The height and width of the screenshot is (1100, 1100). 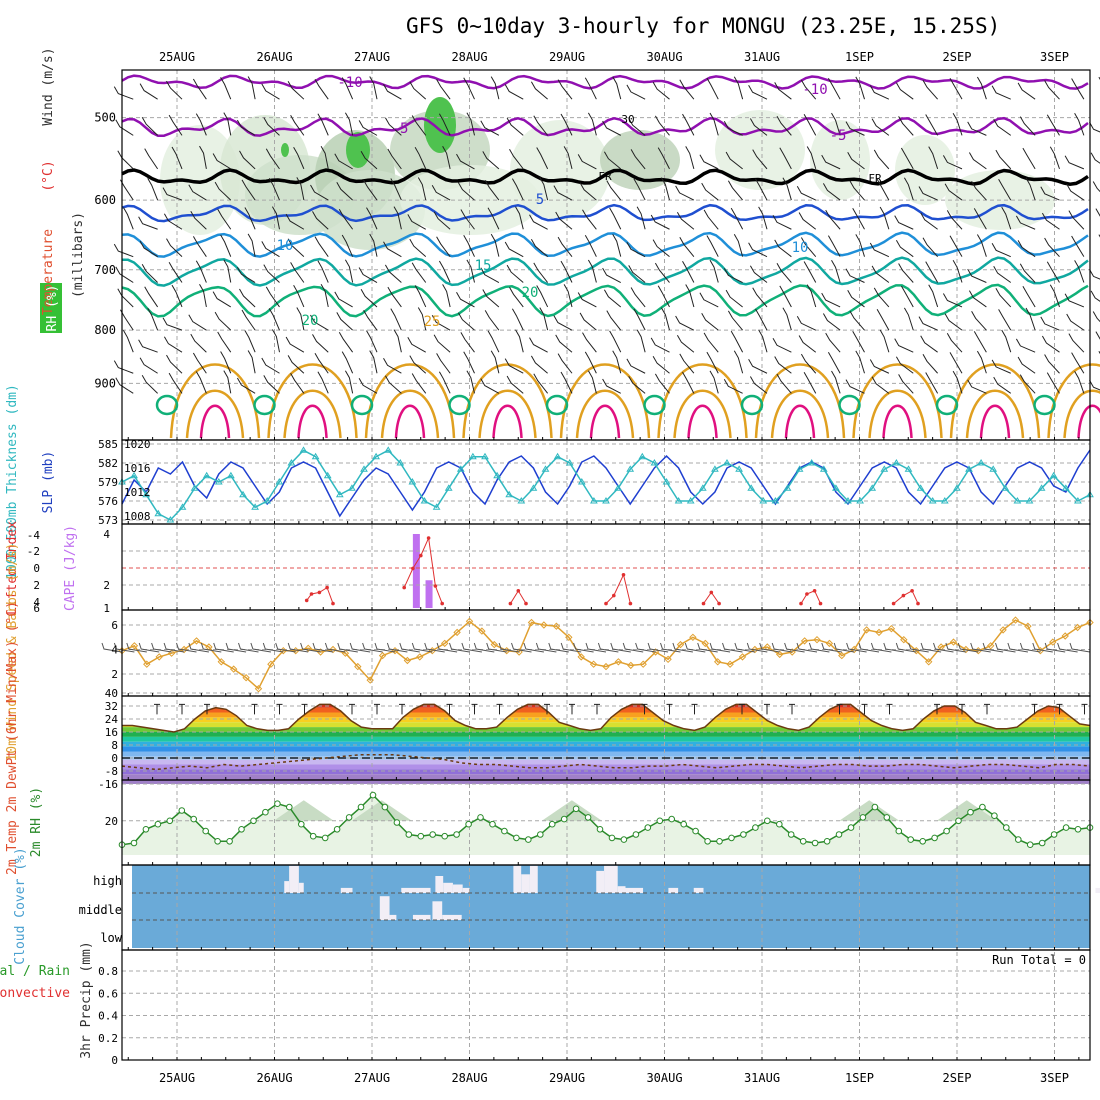 I want to click on thickness-tick: 576, so click(x=108, y=501).